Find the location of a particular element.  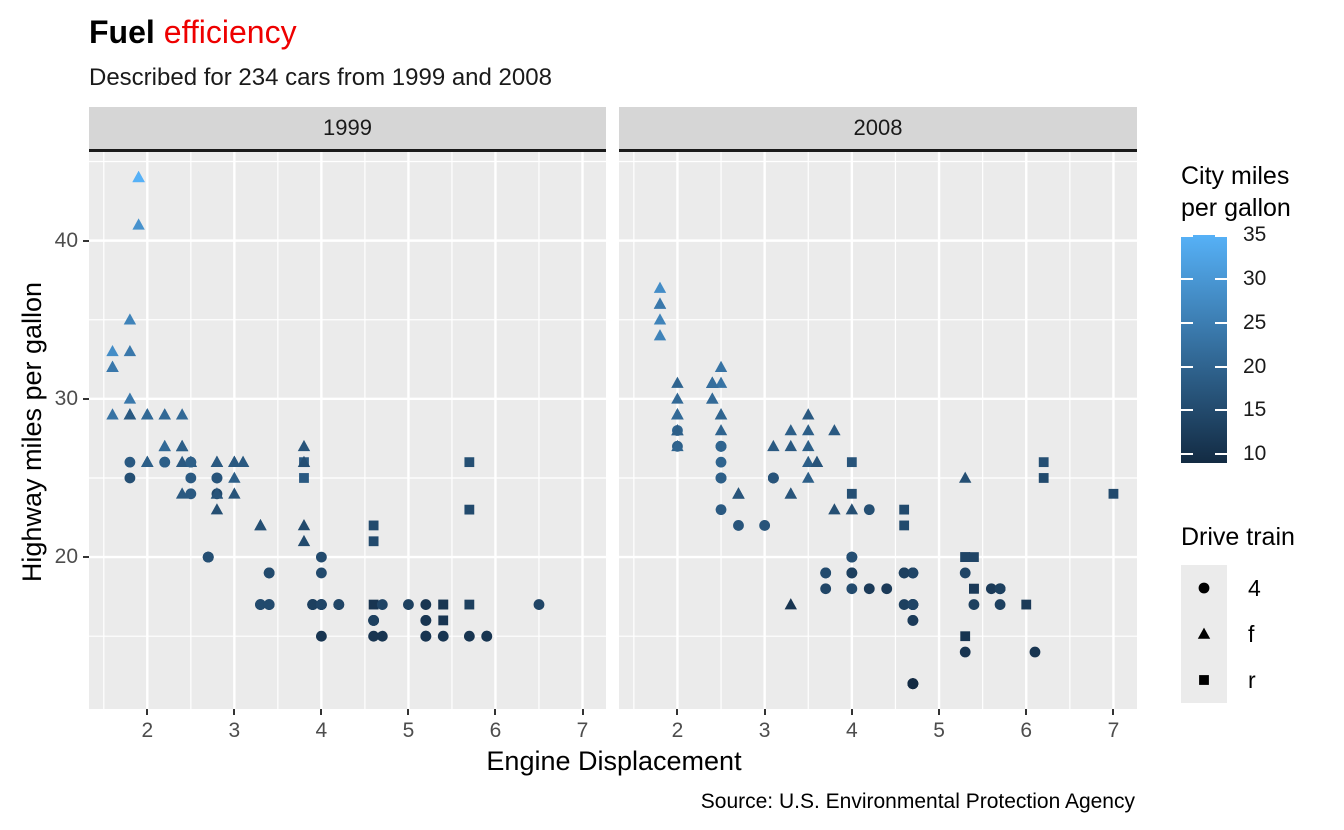

facet-label-1999: 1999 is located at coordinates (347, 127).